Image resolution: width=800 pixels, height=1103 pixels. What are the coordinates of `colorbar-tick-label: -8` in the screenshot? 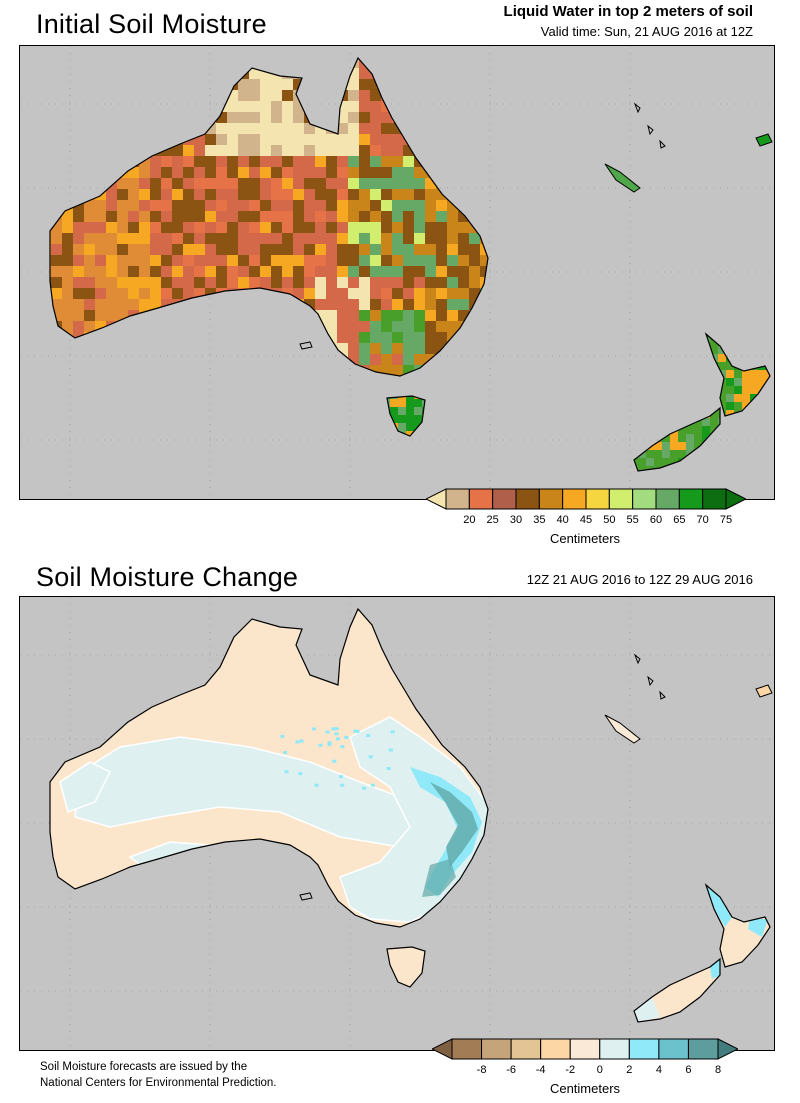 It's located at (481, 1070).